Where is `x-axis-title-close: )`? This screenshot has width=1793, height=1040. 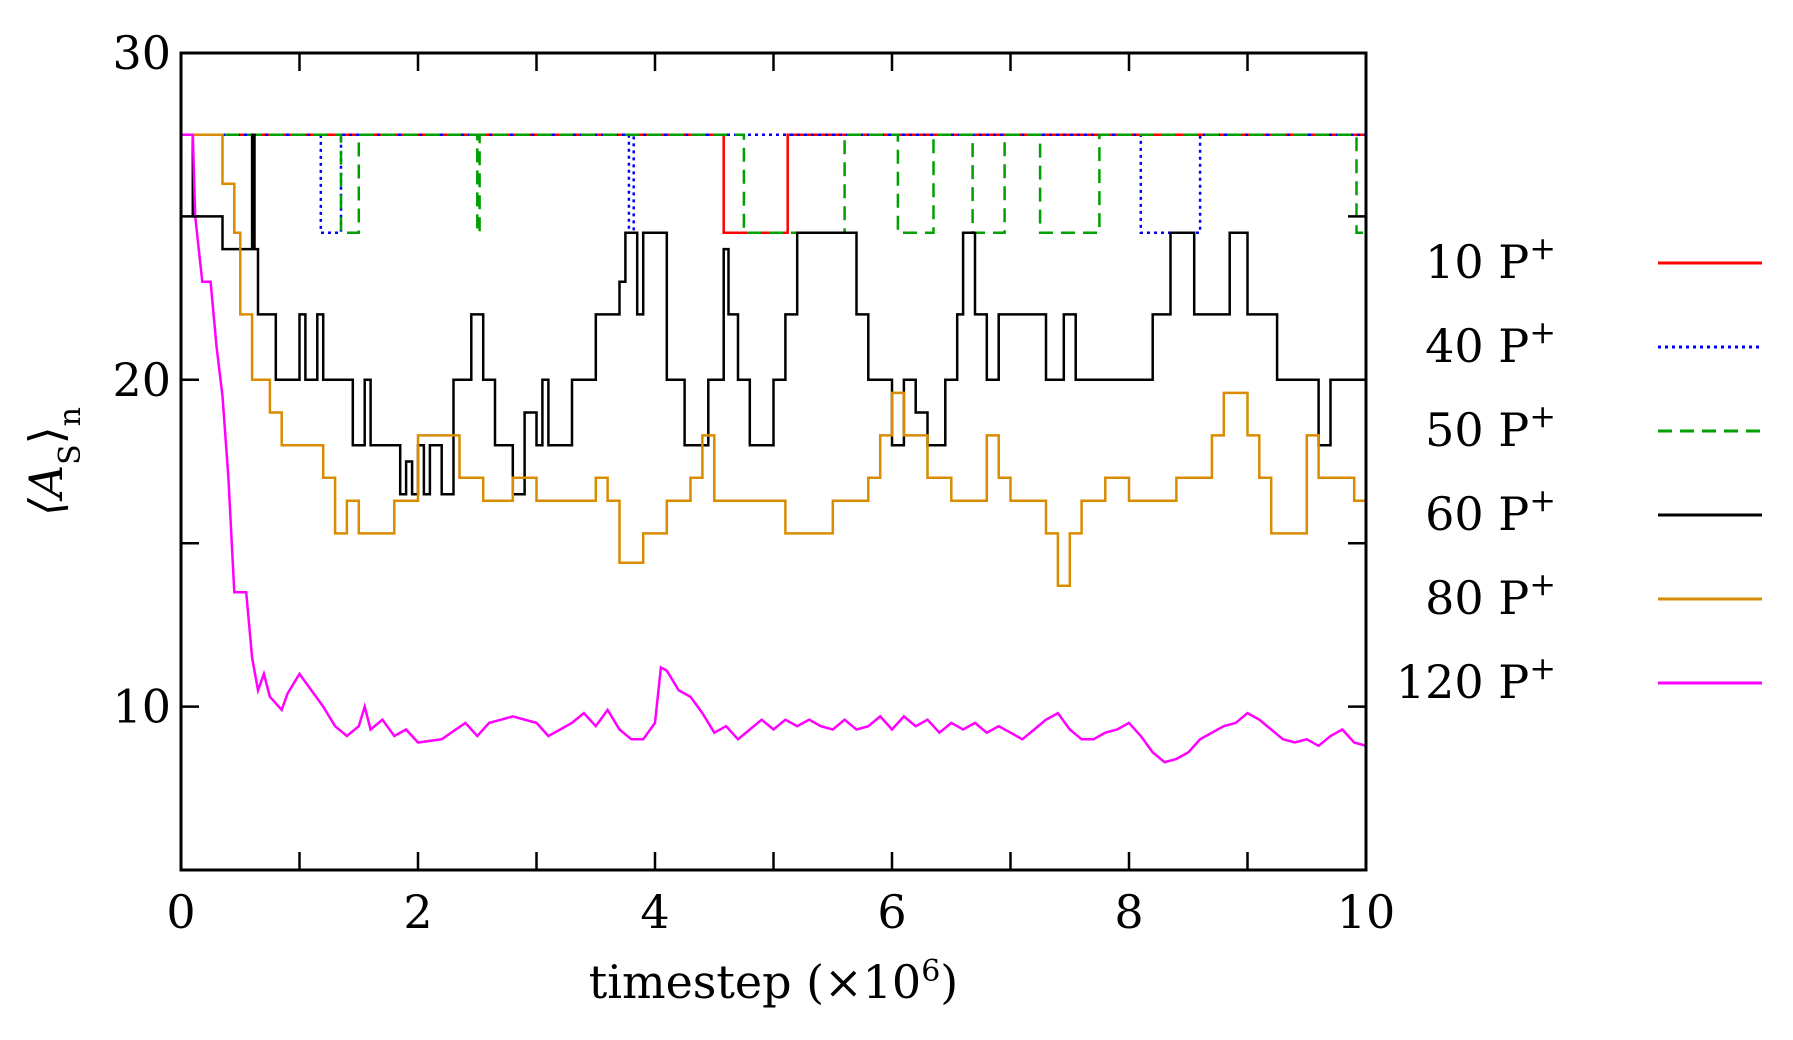
x-axis-title-close: ) is located at coordinates (949, 982).